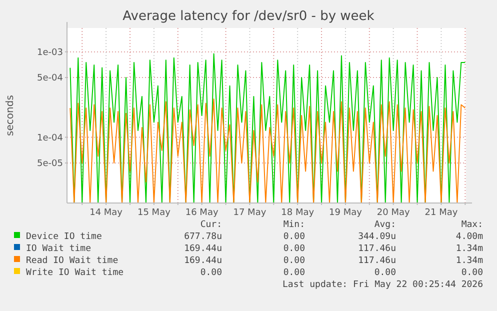 Image resolution: width=497 pixels, height=311 pixels. I want to click on text: Max:, so click(472, 225).